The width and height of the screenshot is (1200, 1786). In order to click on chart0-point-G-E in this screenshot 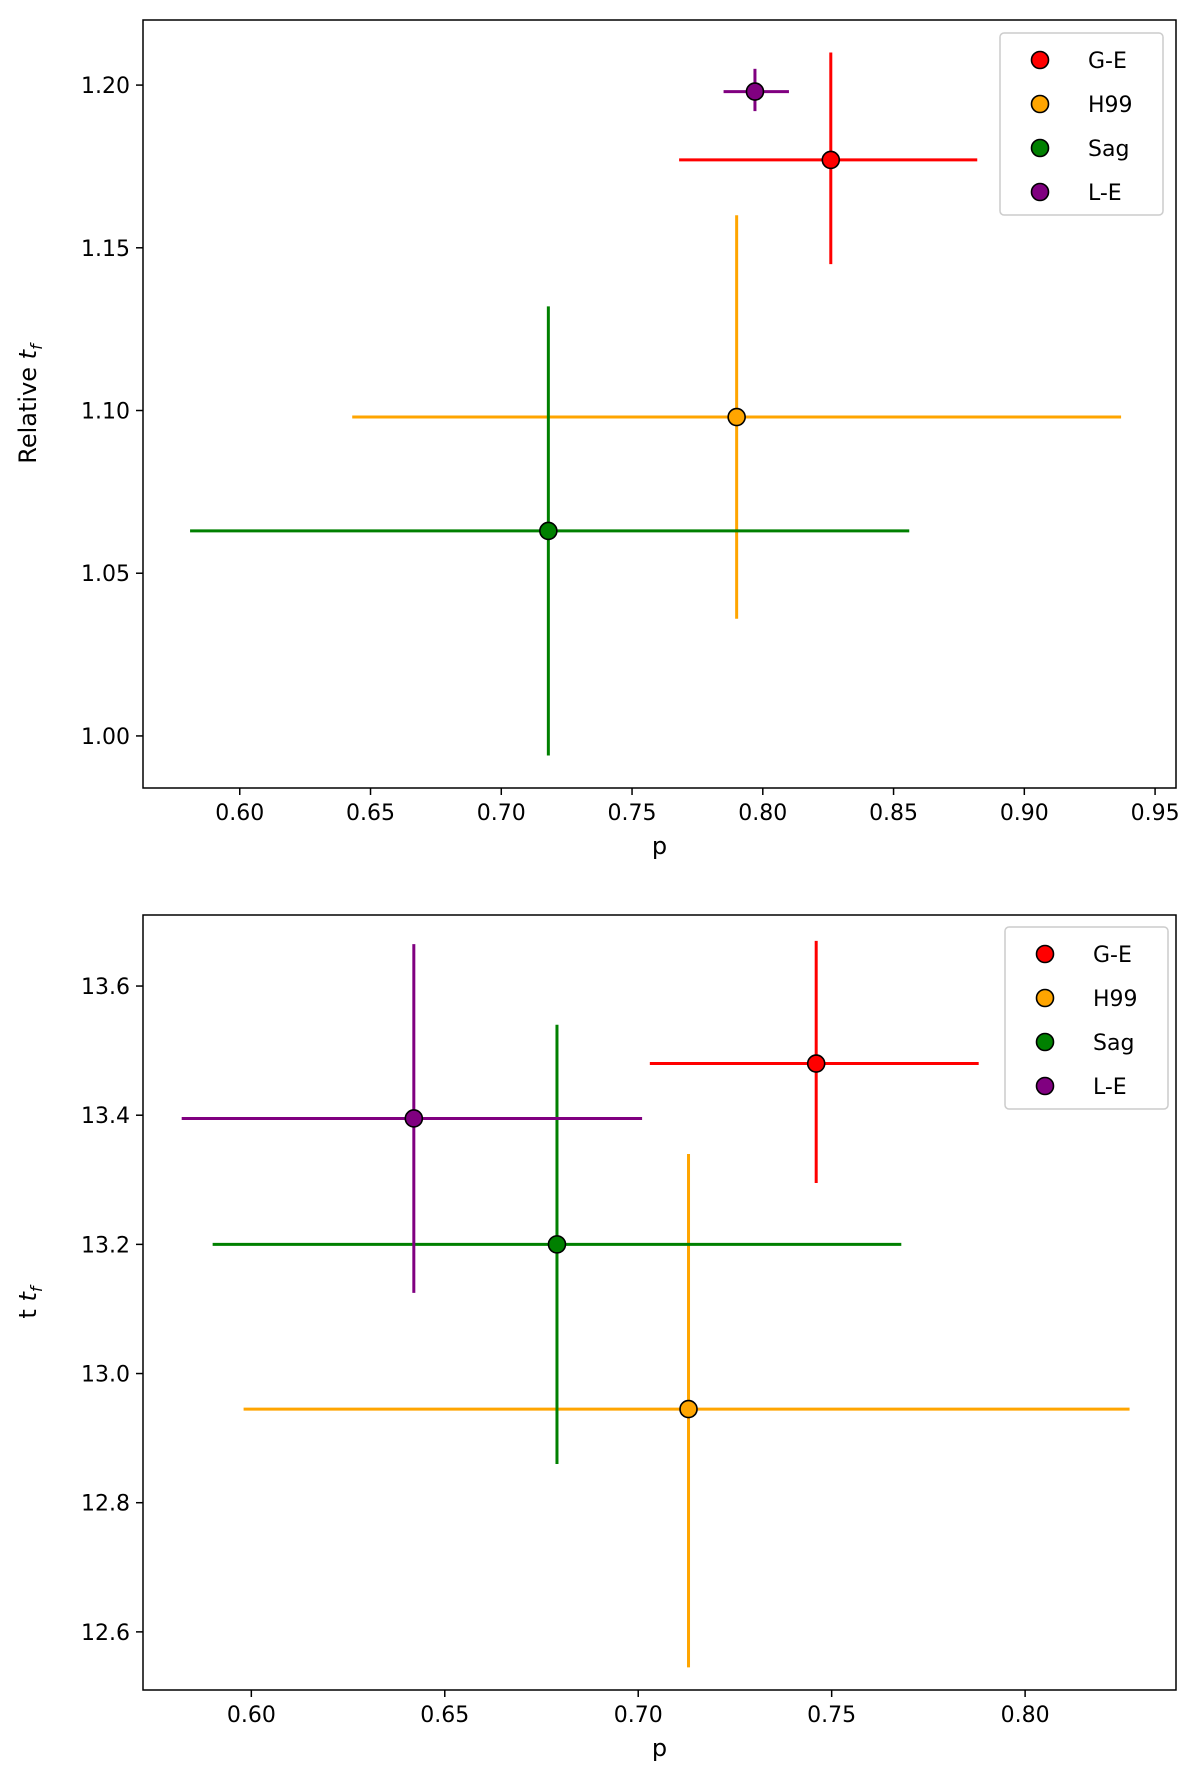, I will do `click(831, 160)`.